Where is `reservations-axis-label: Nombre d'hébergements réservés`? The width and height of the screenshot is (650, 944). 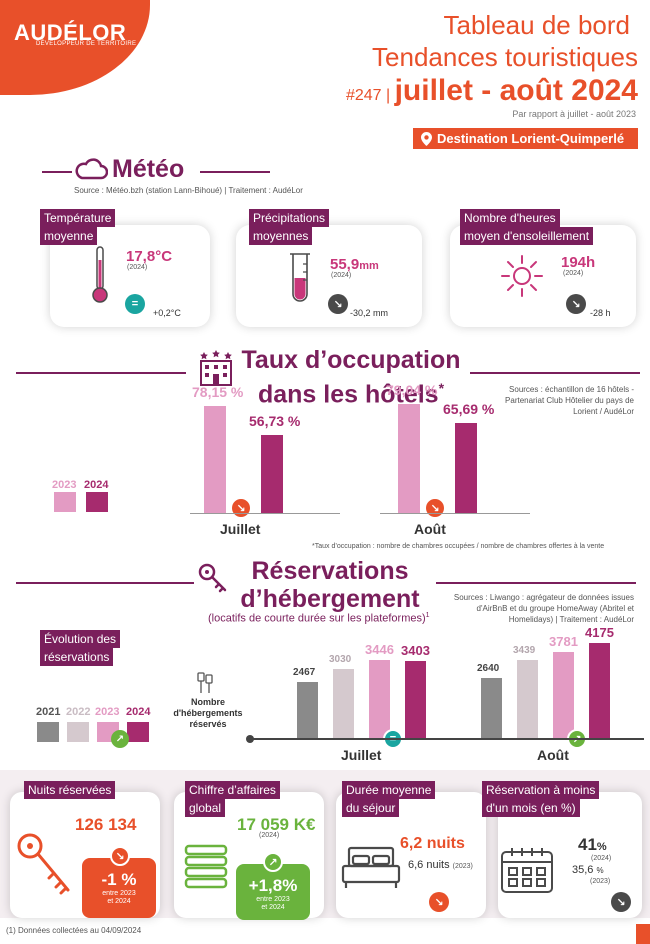
reservations-axis-label: Nombre d'hébergements réservés is located at coordinates (208, 713).